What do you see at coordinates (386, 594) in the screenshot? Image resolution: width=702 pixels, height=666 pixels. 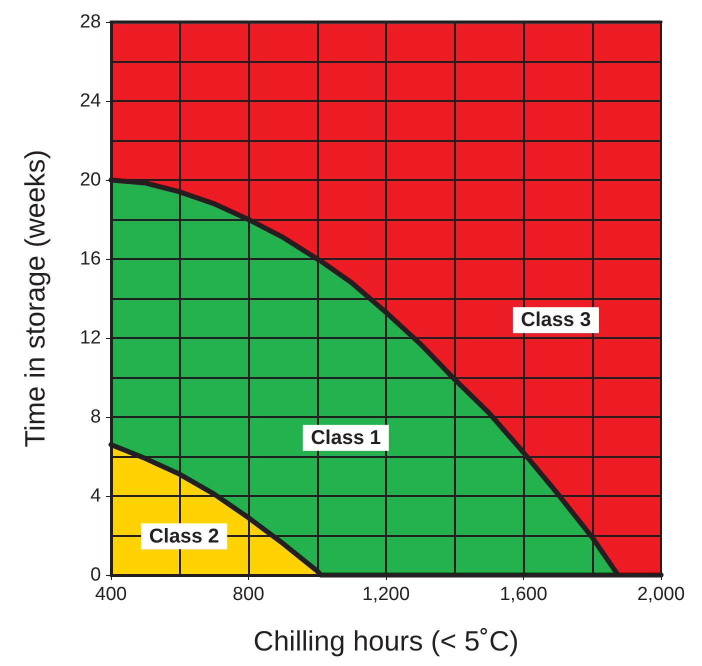 I see `x-tick-label: 1,200` at bounding box center [386, 594].